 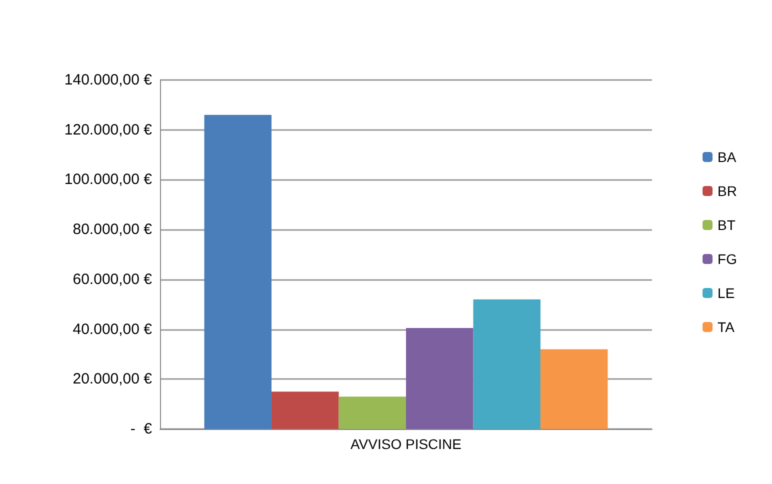 What do you see at coordinates (728, 191) in the screenshot?
I see `legend-label: BR` at bounding box center [728, 191].